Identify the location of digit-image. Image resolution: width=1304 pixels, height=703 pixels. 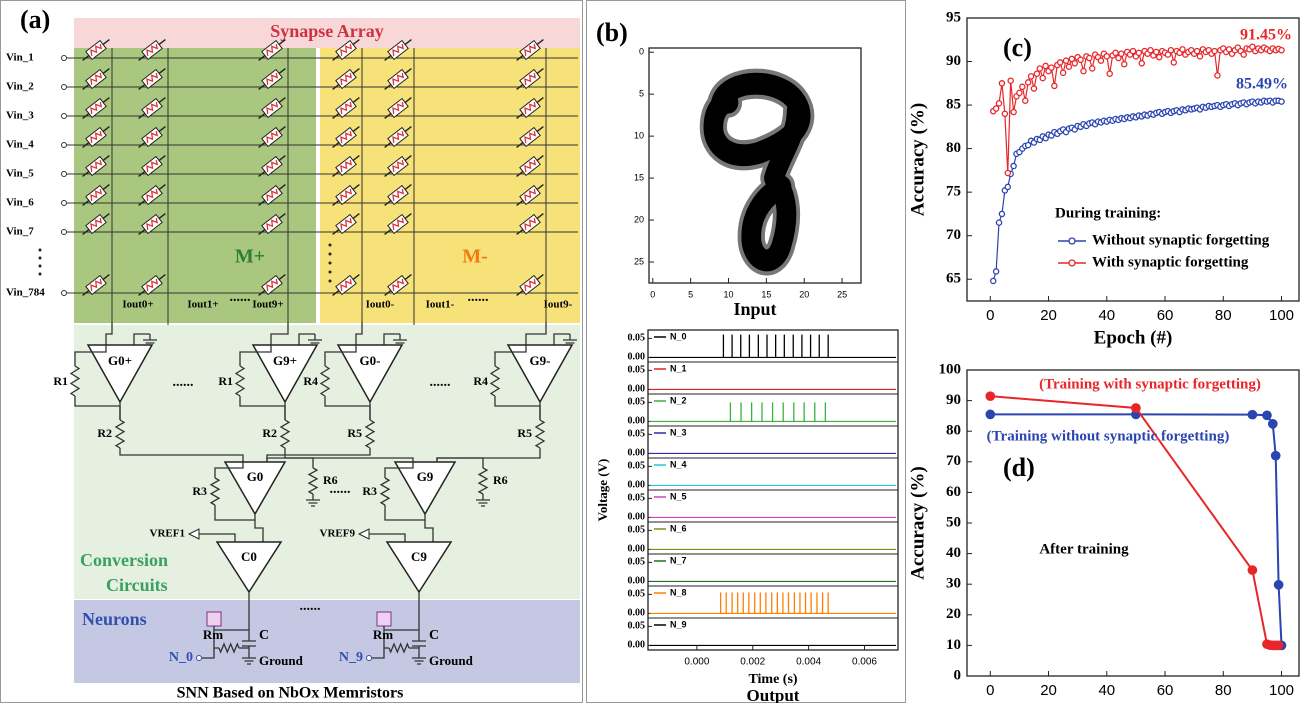
(757, 172).